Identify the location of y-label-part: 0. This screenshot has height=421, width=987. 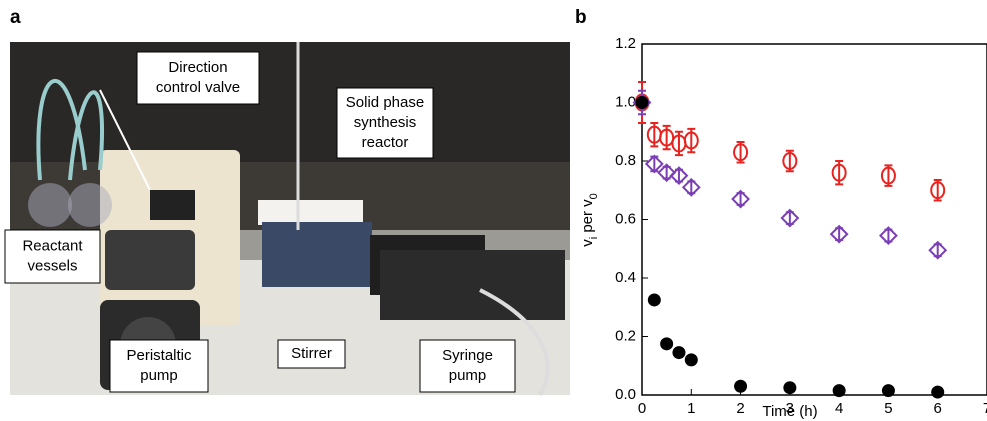
(594, 196).